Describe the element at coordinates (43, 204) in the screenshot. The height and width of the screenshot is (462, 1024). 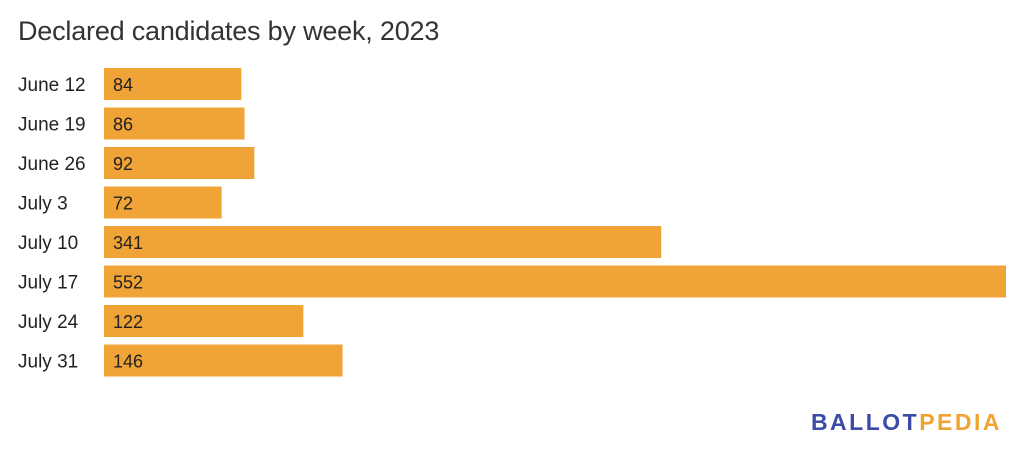
I see `category-label: July 3` at that location.